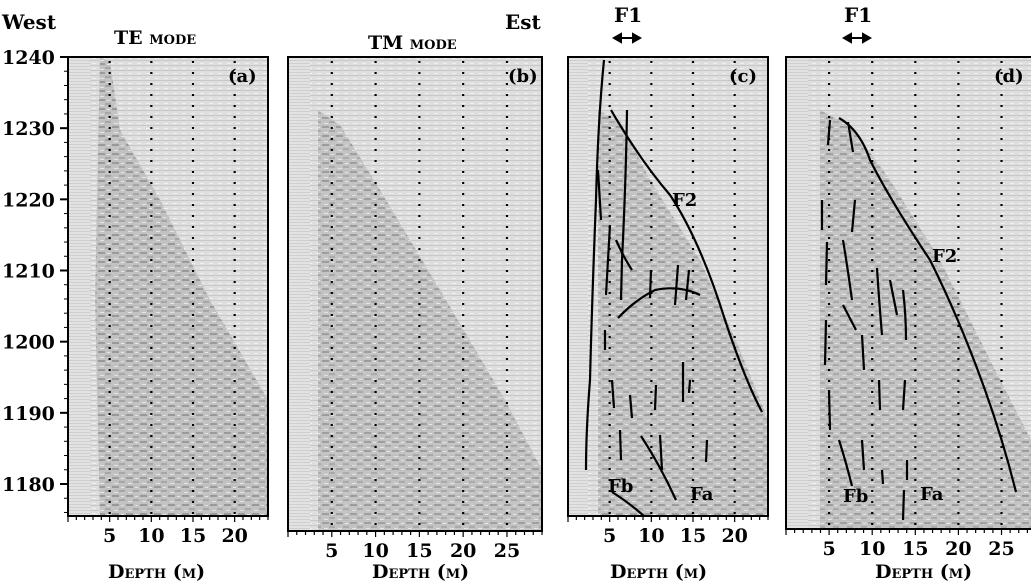 This screenshot has width=1031, height=585. What do you see at coordinates (1009, 76) in the screenshot?
I see `panel-d-label: (d)` at bounding box center [1009, 76].